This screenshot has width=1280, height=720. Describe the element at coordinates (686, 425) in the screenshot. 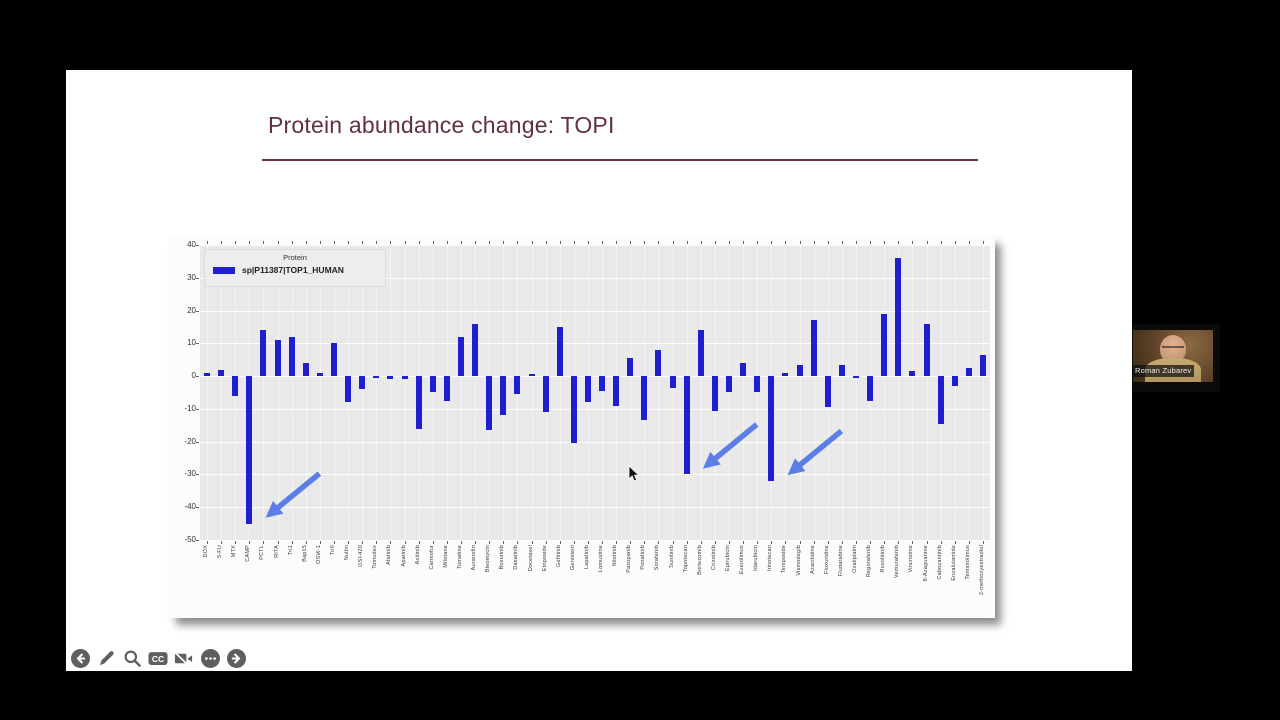

I see `bar-Topotecan` at that location.